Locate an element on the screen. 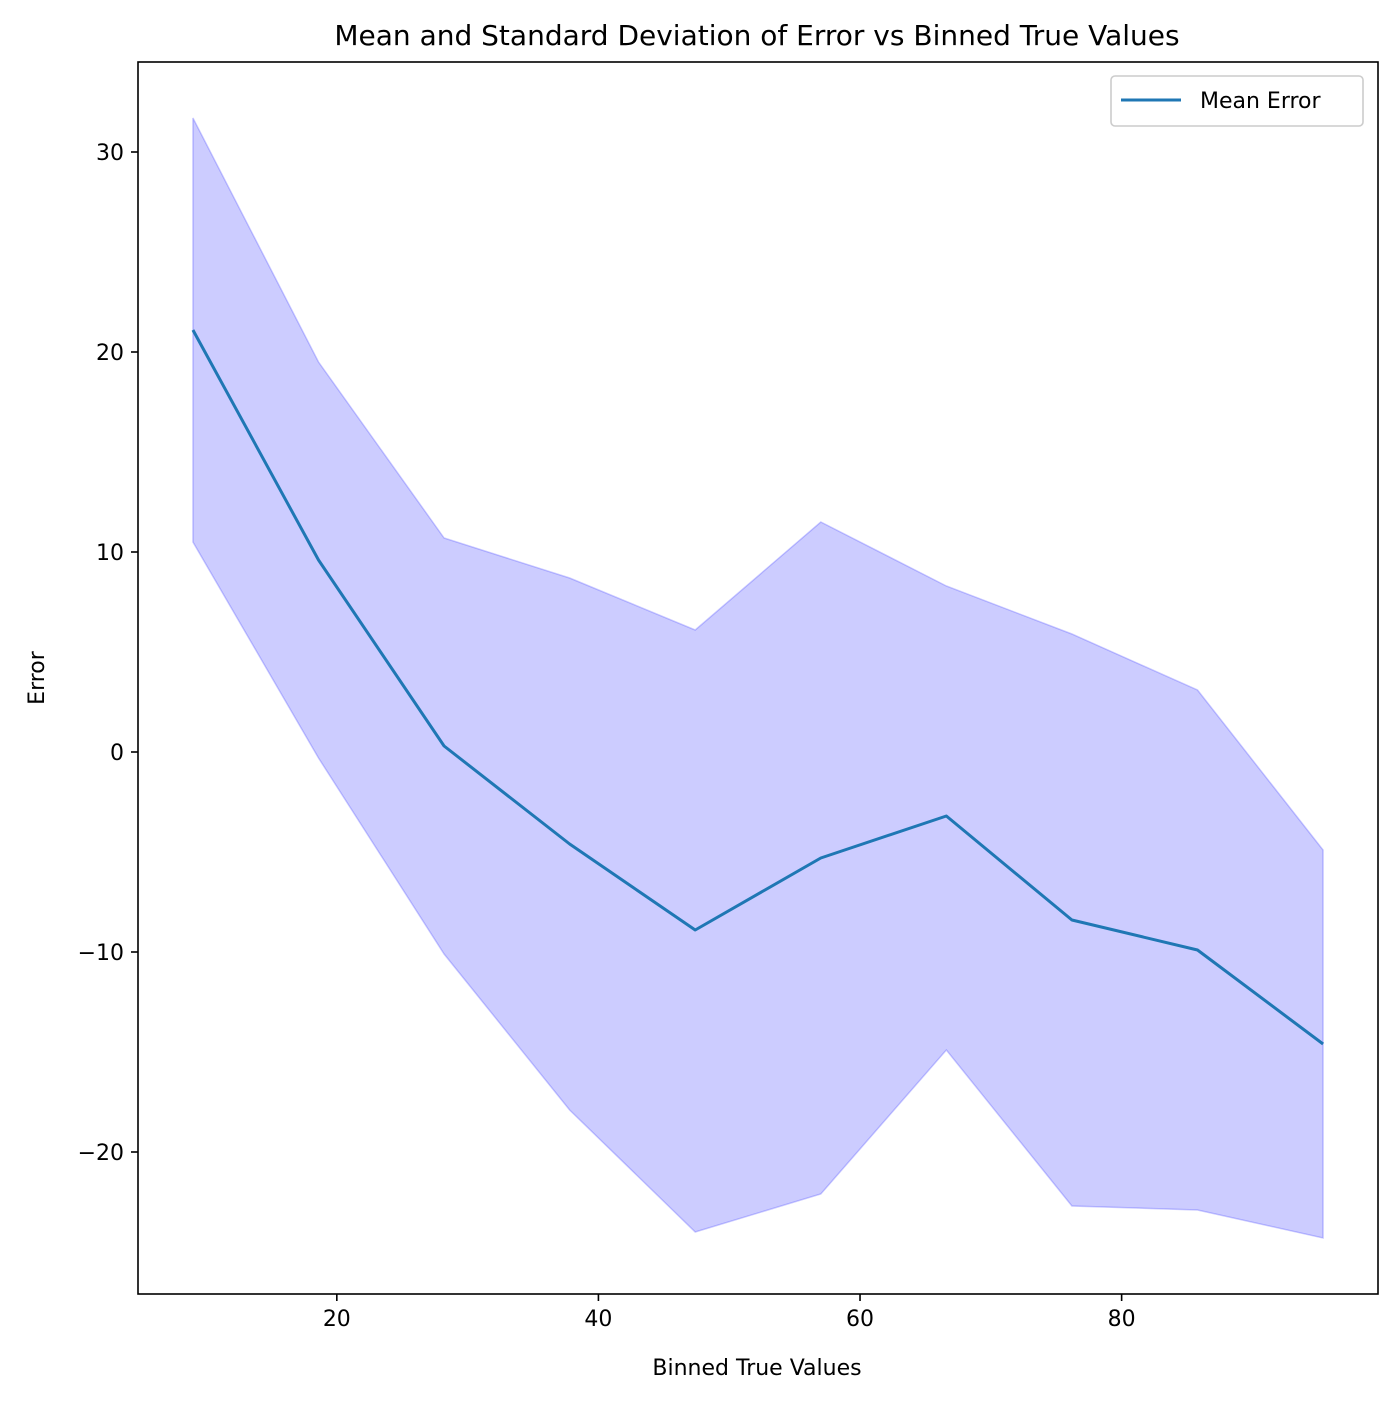  y-tick-label: 10 is located at coordinates (110, 553).